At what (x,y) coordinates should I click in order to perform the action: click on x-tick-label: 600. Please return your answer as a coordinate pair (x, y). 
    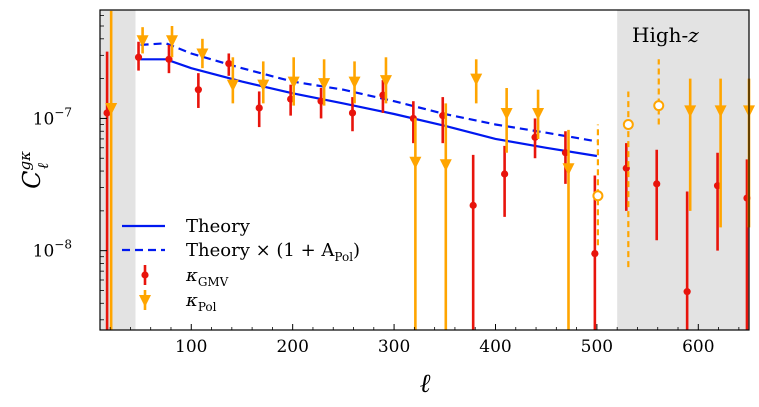
    Looking at the image, I should click on (698, 347).